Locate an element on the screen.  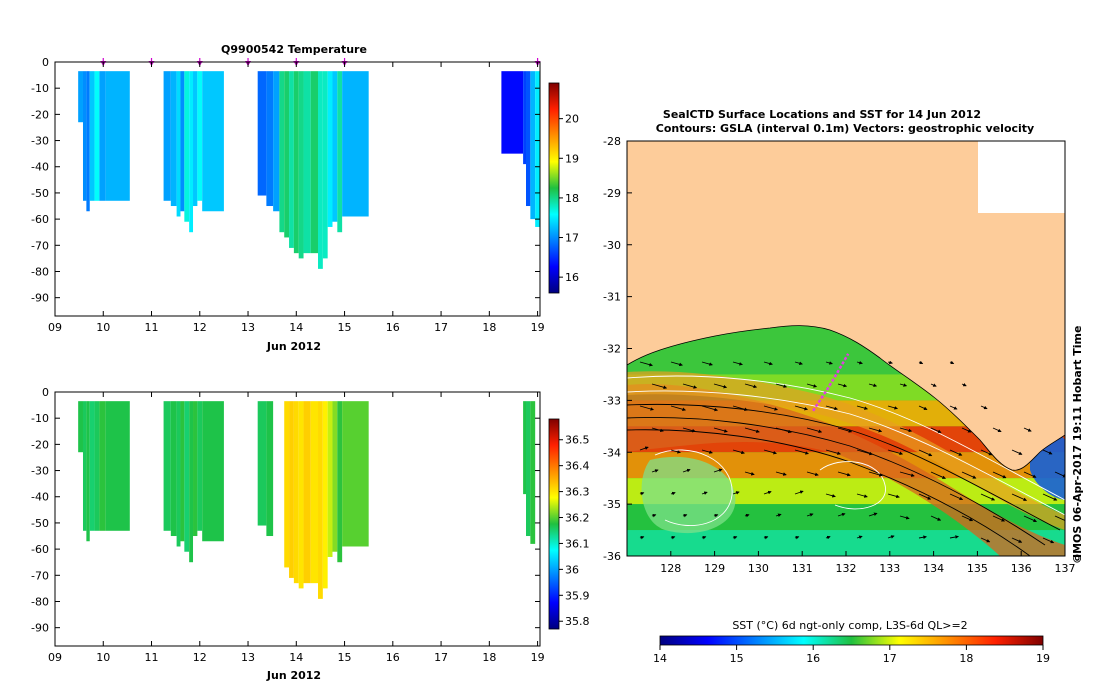
map-y-tick-label: -31 is located at coordinates (612, 297).